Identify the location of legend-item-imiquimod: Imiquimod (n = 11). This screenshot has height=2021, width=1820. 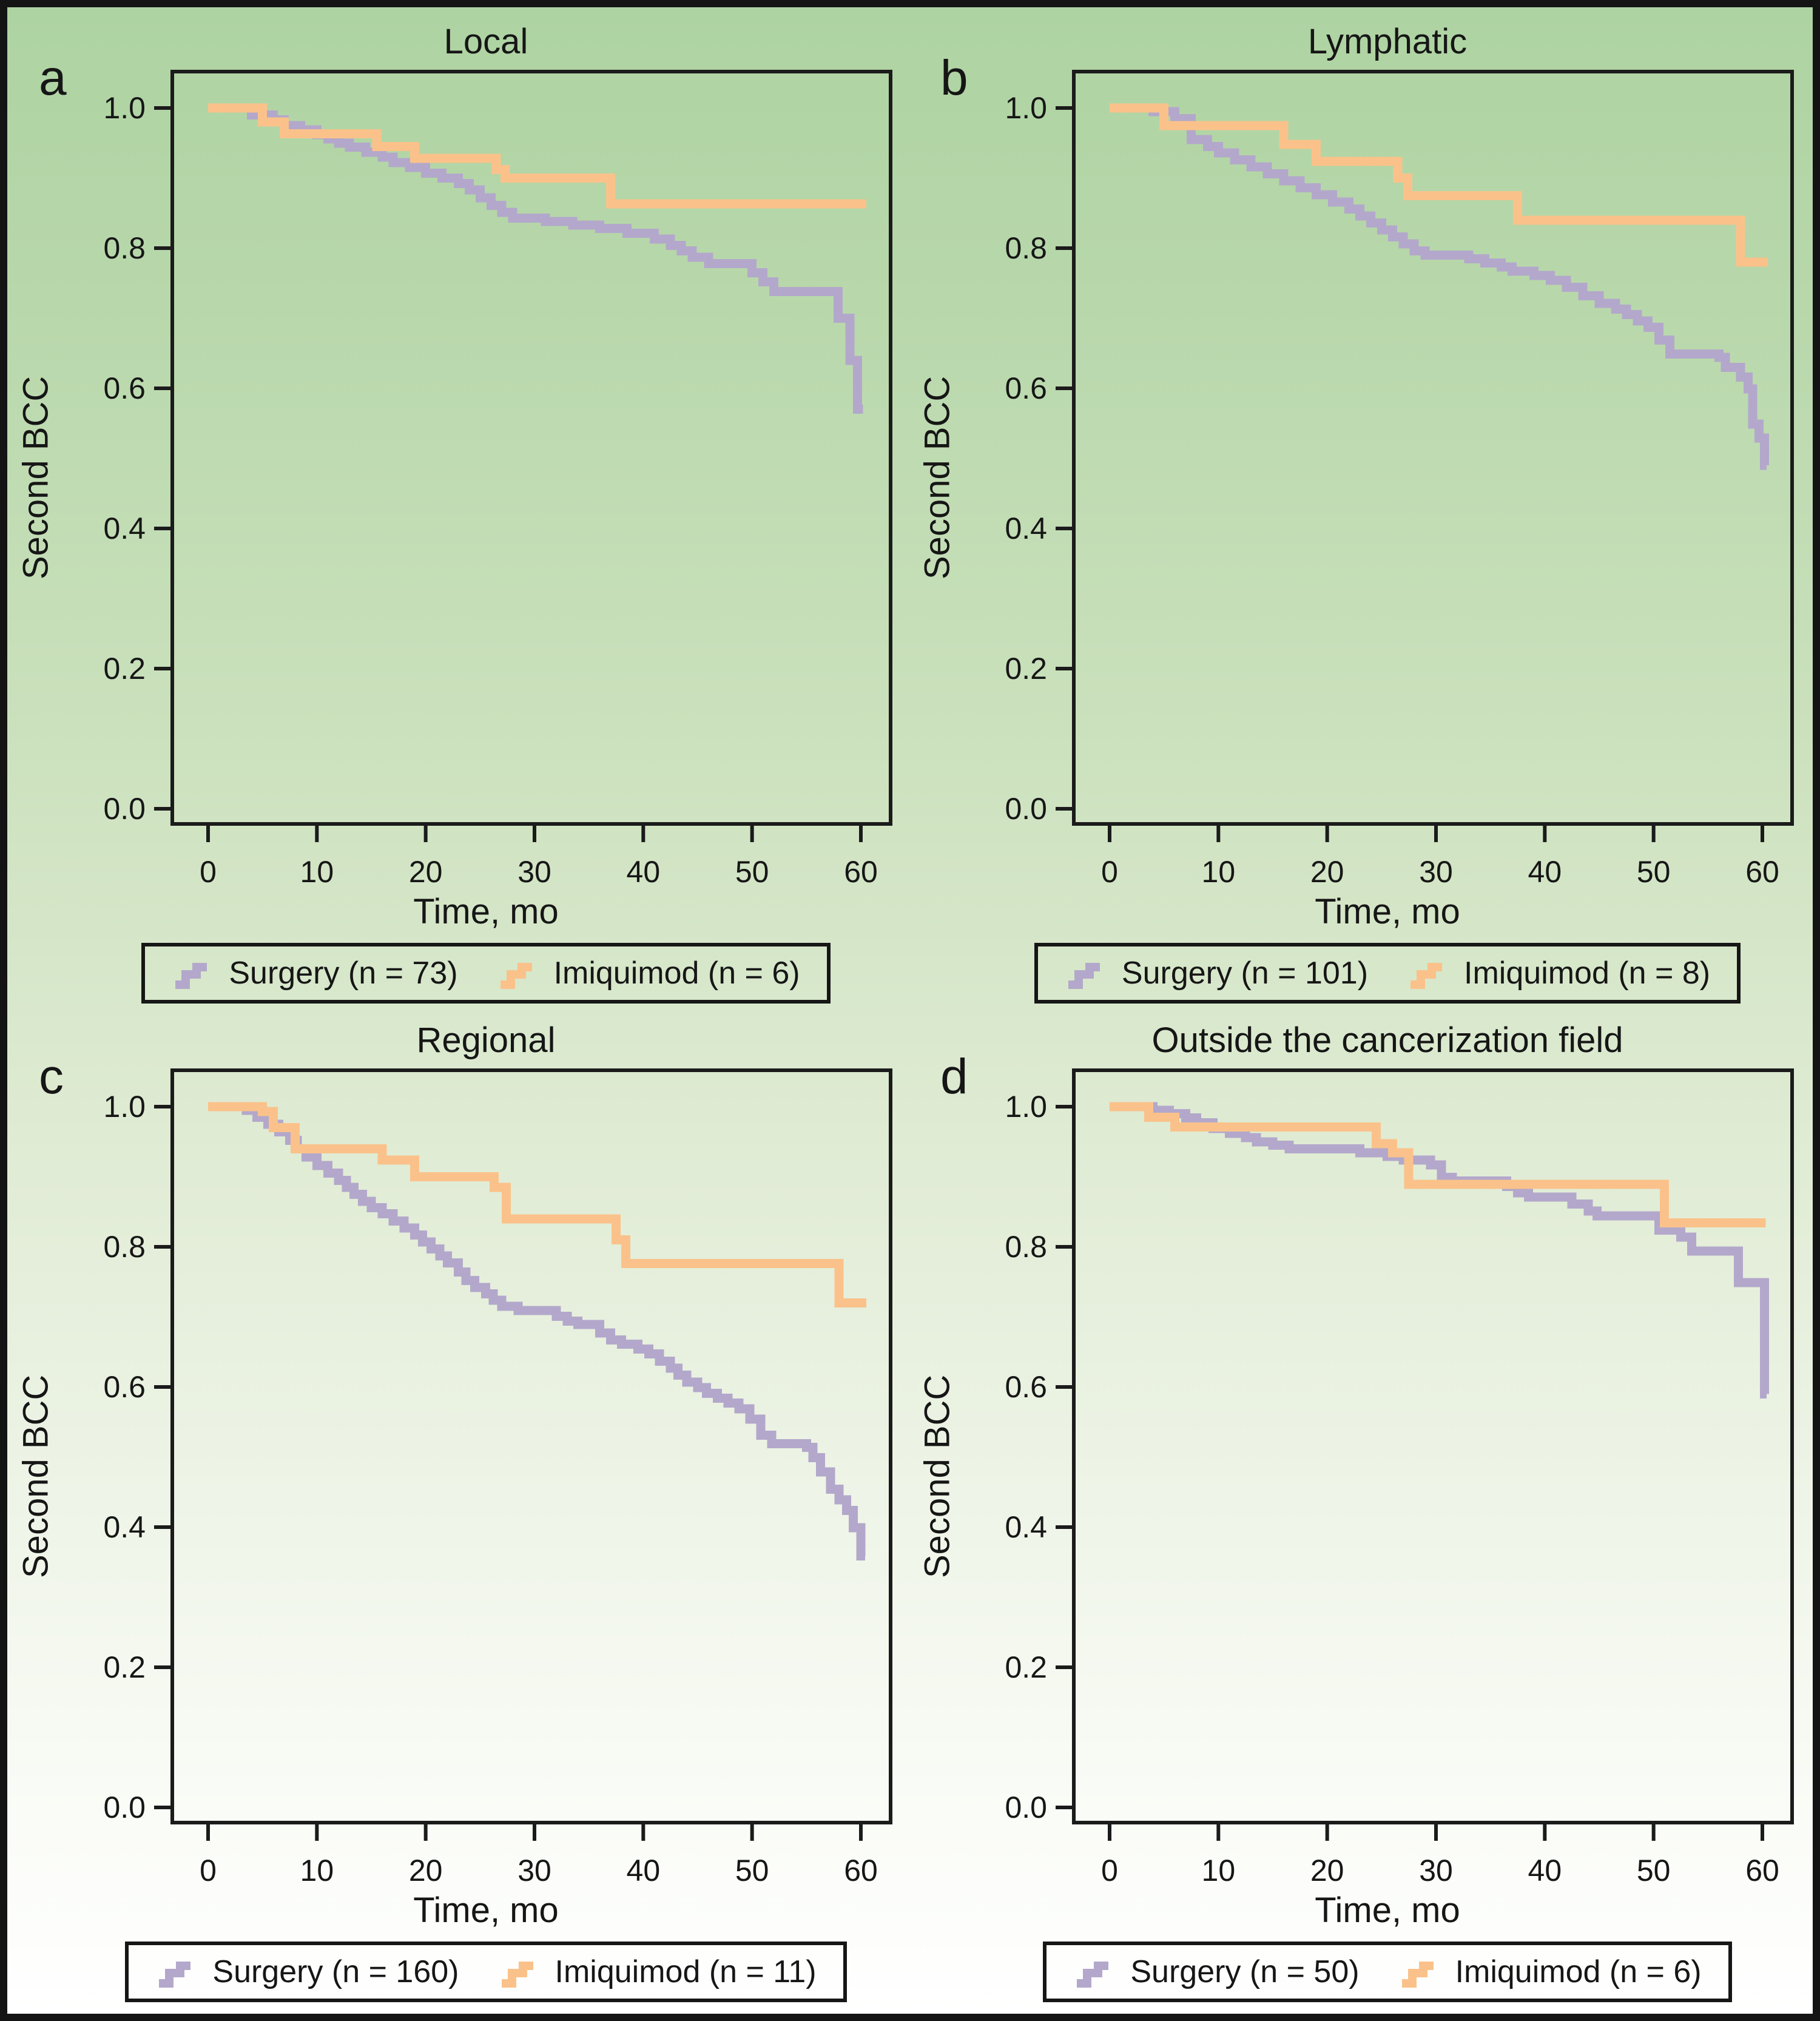
(657, 1972).